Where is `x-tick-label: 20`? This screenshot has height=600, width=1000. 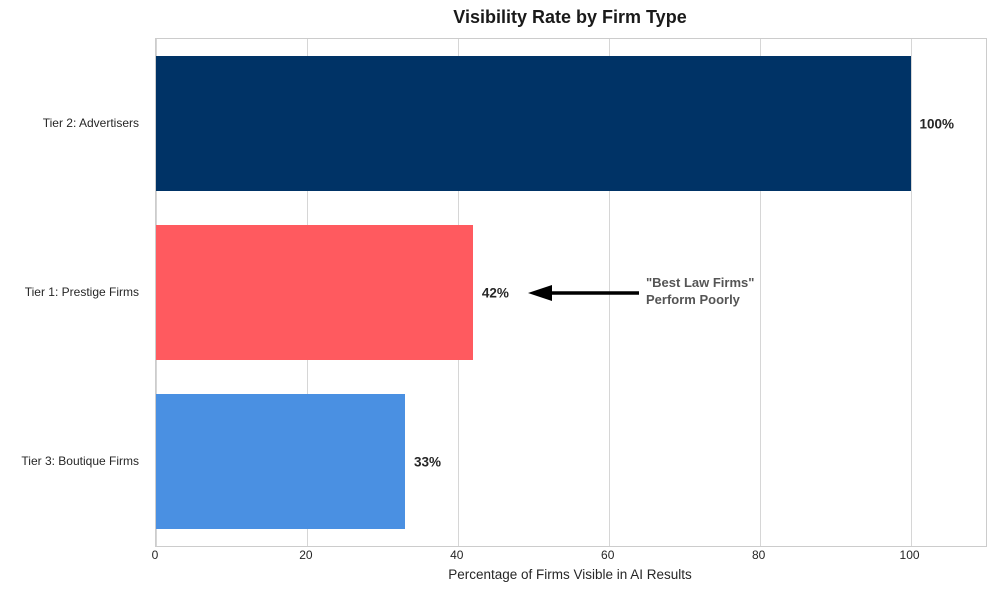 x-tick-label: 20 is located at coordinates (306, 555).